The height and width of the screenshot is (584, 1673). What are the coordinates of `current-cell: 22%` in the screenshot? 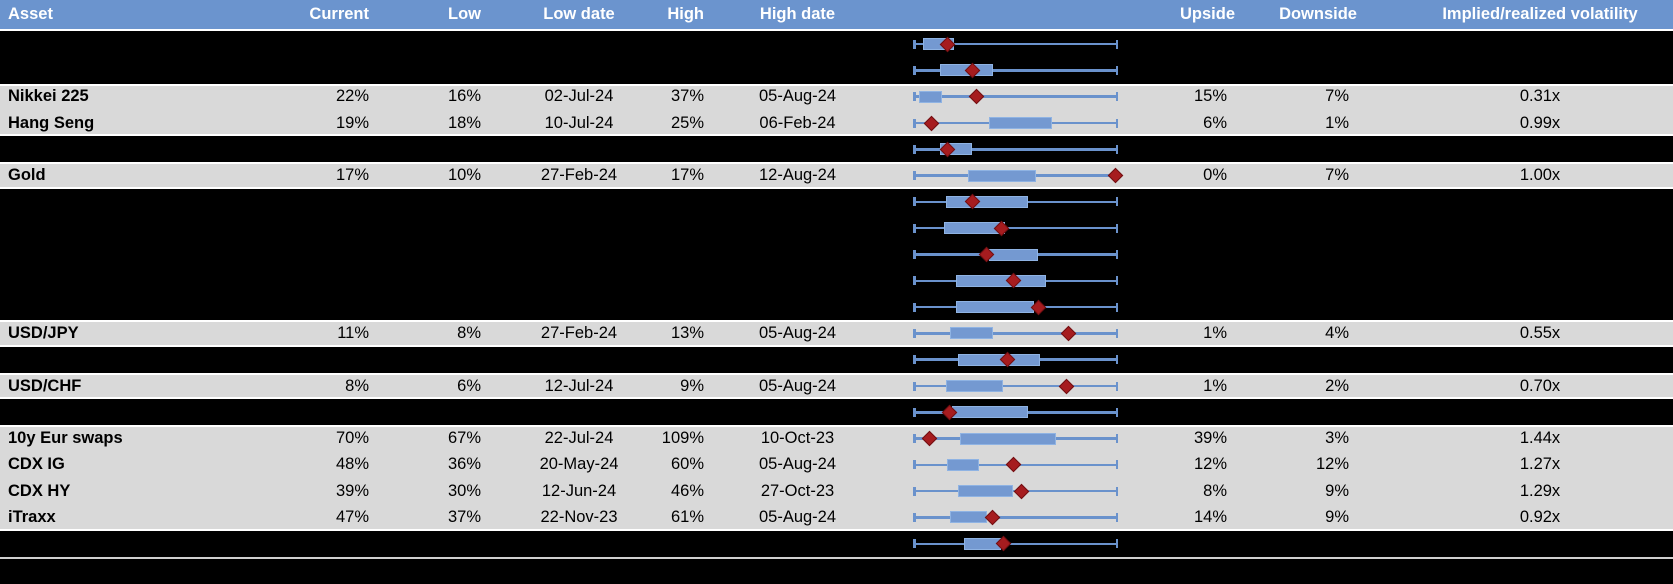 It's located at (352, 96).